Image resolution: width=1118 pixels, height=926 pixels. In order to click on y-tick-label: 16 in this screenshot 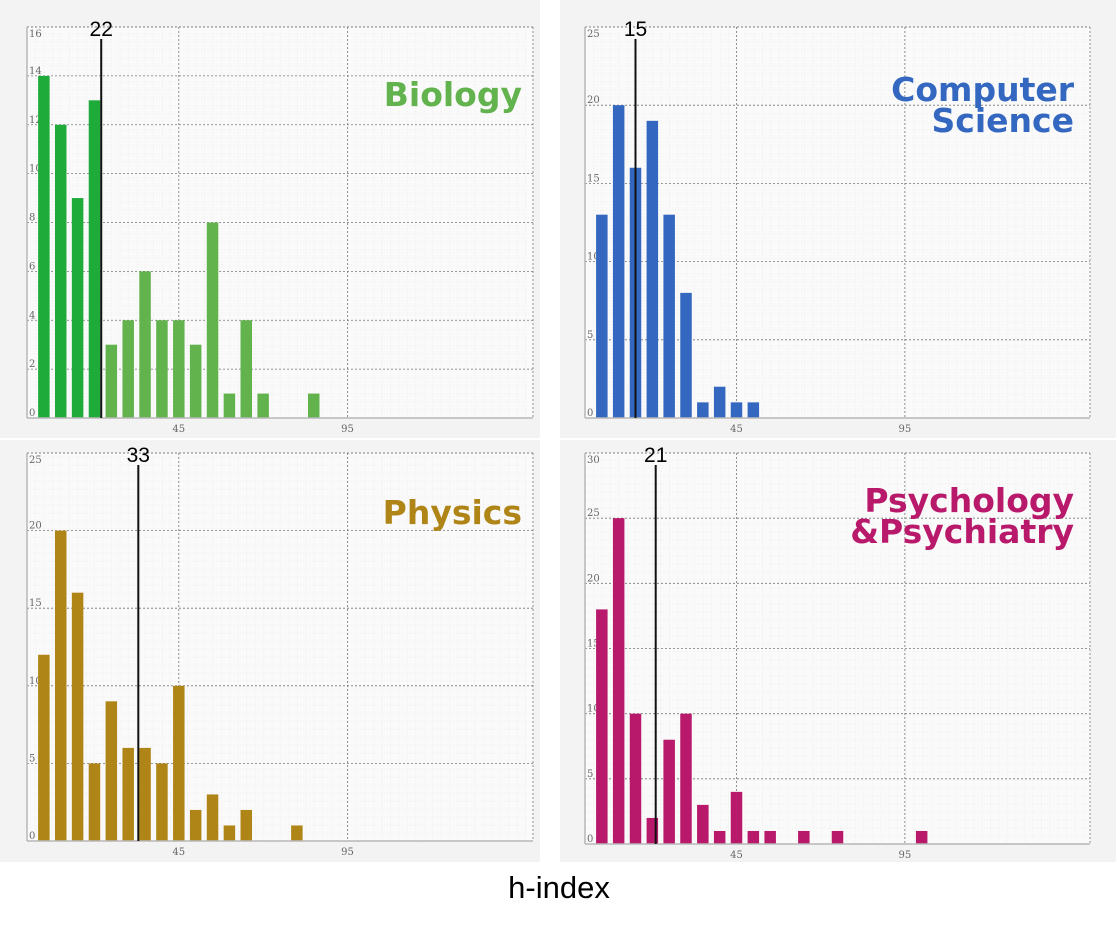, I will do `click(35, 34)`.